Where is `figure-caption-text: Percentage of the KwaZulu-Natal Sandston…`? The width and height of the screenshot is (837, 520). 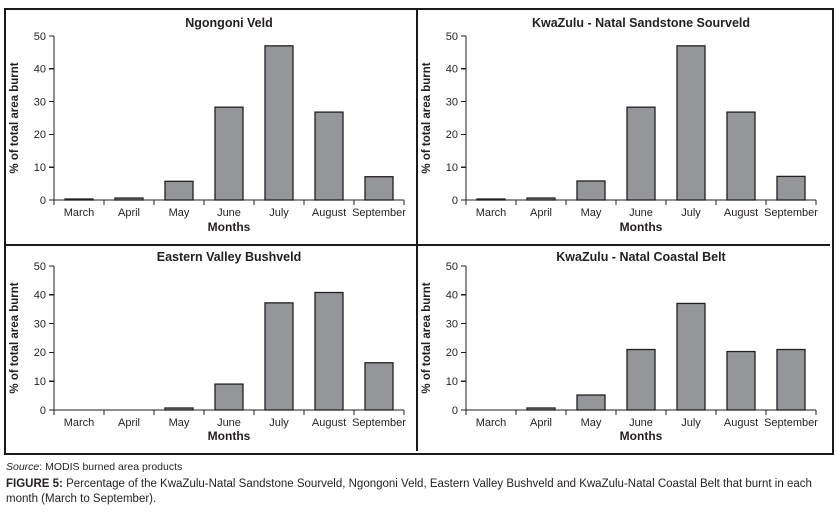 figure-caption-text: Percentage of the KwaZulu-Natal Sandston… is located at coordinates (409, 492).